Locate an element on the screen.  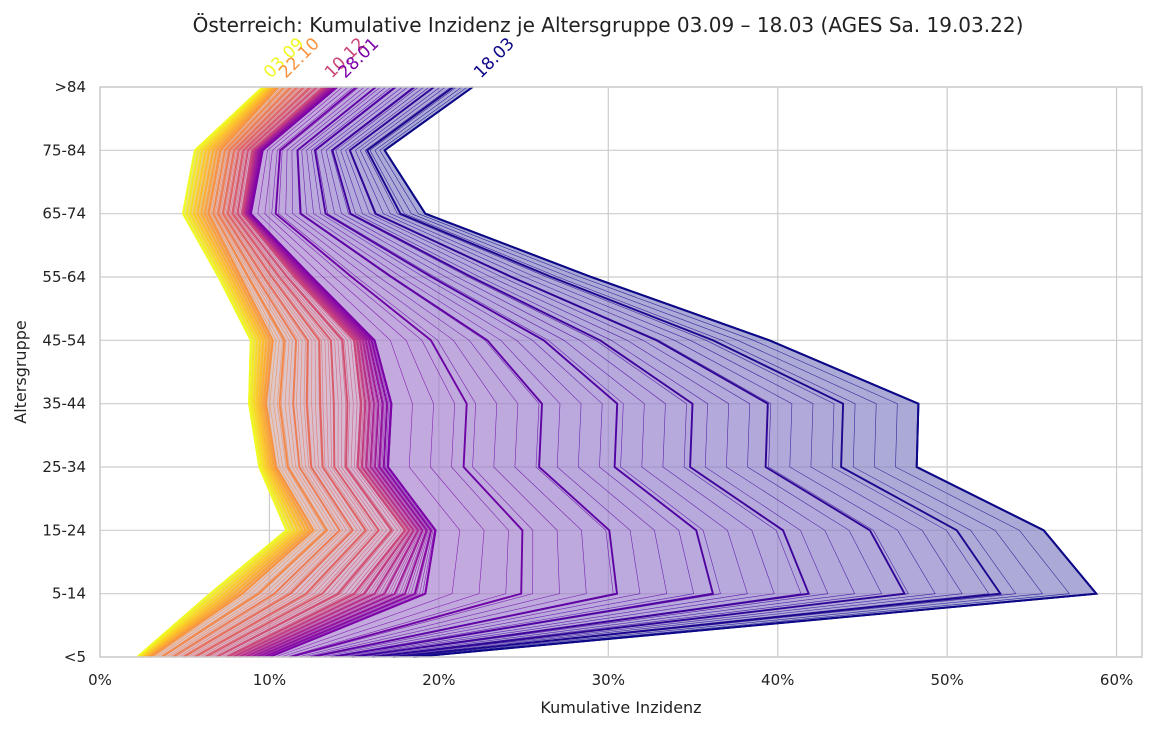
x-tick-labels: 0% 10% 20% 30% 40% 50% 60% is located at coordinates (610, 680).